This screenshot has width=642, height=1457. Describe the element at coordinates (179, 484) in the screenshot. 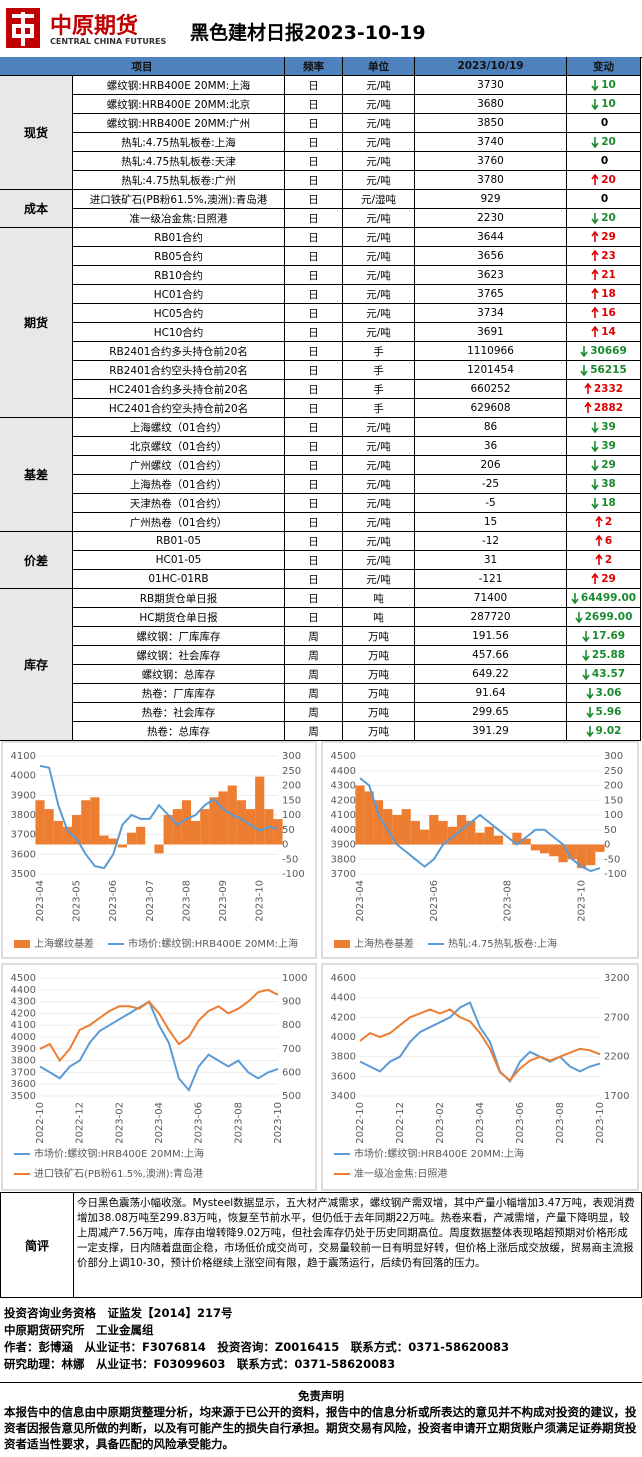

I see `item: 上海热卷（01合约）` at that location.